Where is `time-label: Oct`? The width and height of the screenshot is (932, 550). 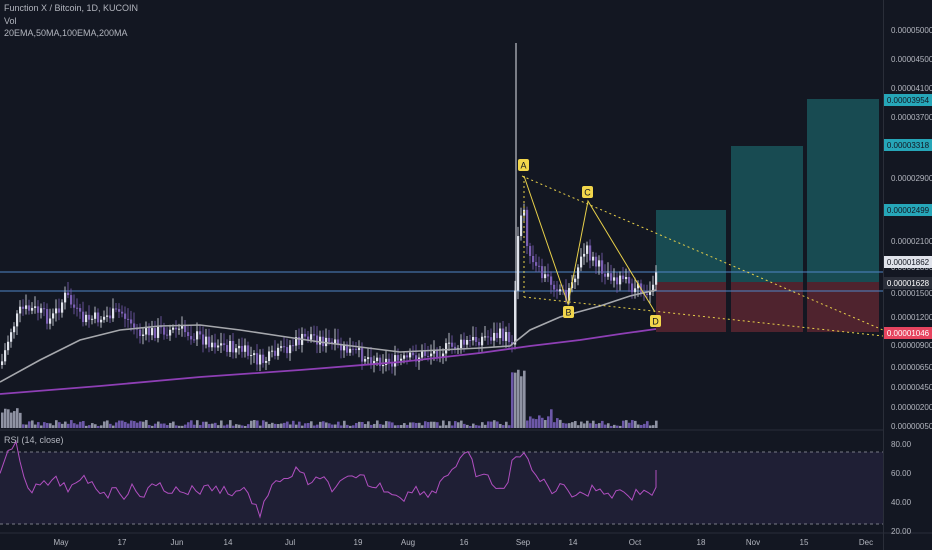 time-label: Oct is located at coordinates (635, 542).